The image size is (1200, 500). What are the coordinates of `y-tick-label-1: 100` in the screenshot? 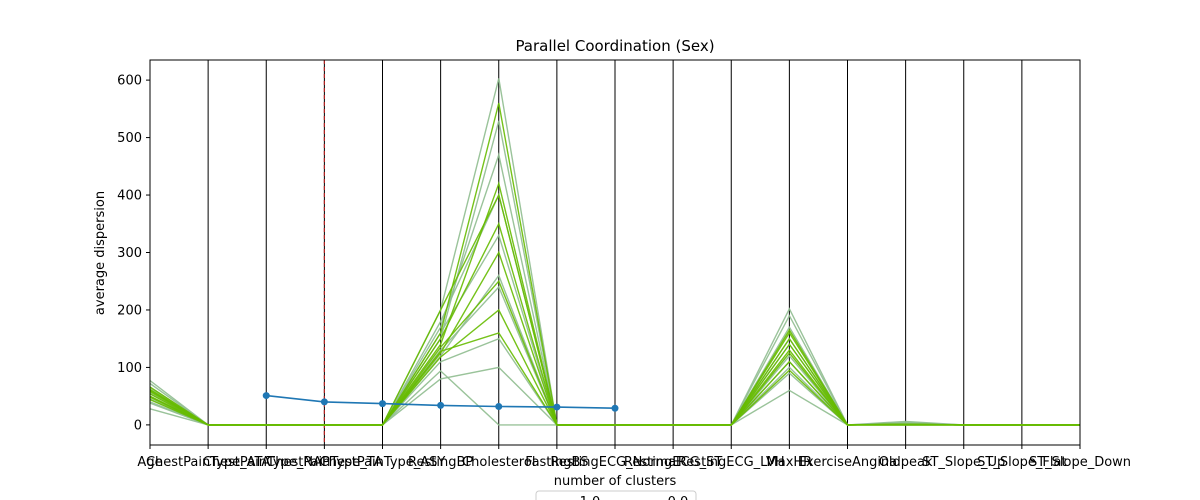 It's located at (129, 368).